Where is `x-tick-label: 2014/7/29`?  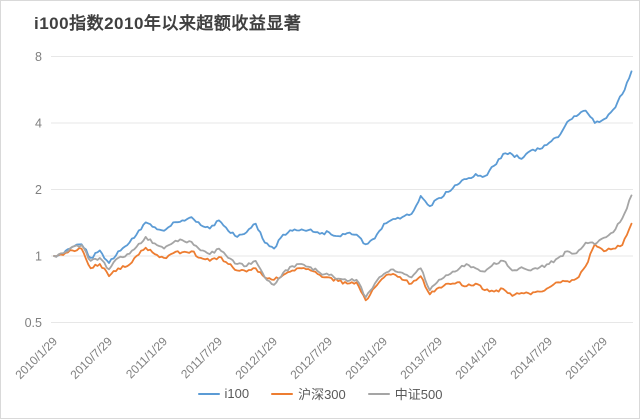 x-tick-label: 2014/7/29 is located at coordinates (531, 358).